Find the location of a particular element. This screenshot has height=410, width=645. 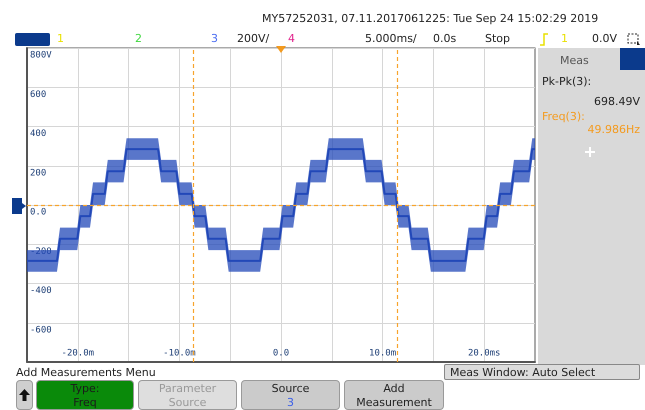

text: 2 is located at coordinates (138, 38).